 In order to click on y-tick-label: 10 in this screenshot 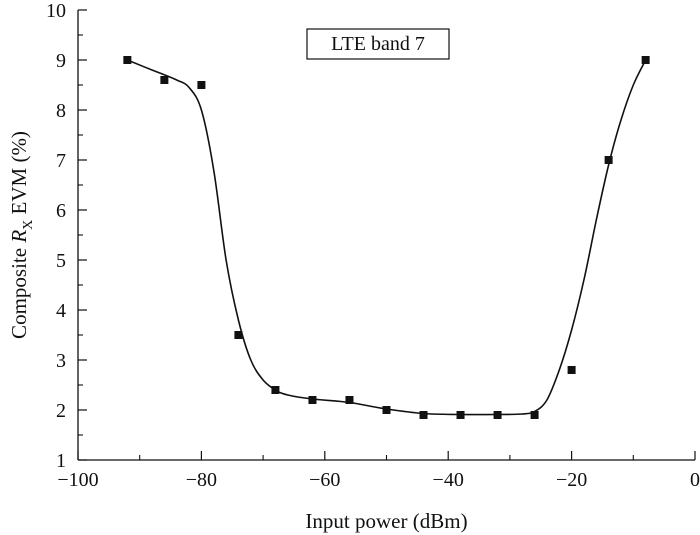, I will do `click(56, 11)`.